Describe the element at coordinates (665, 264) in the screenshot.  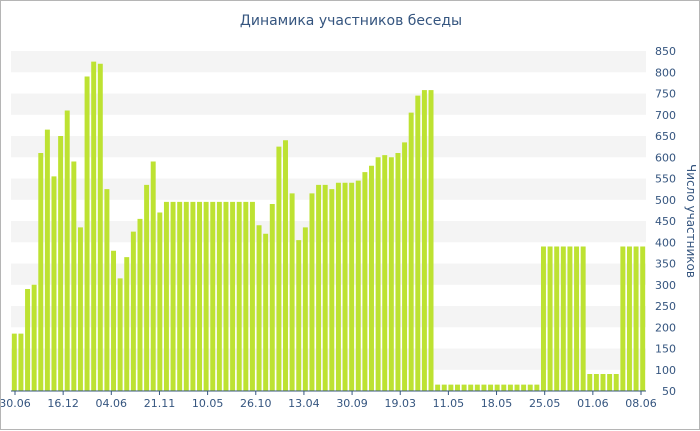
I see `y-tick-label: 350` at that location.